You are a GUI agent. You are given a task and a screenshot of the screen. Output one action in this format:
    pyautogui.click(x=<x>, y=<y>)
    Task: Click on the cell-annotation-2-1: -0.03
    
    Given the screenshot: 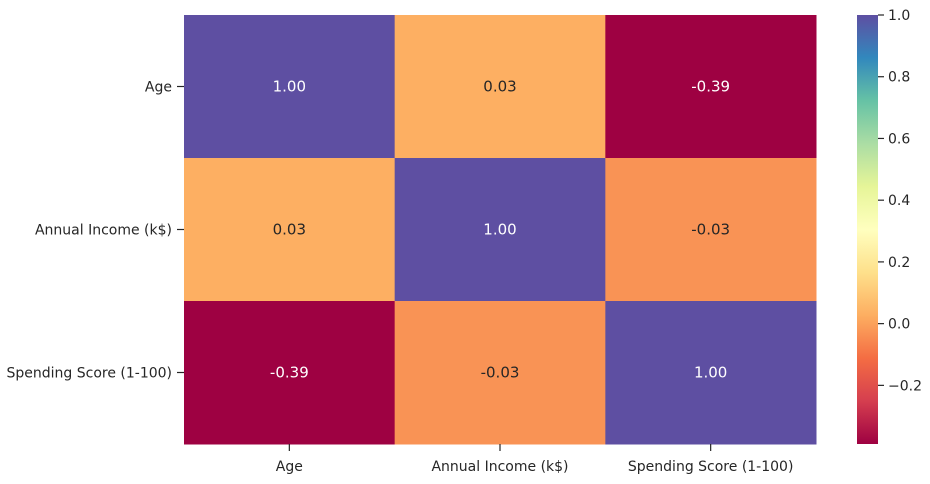 What is the action you would take?
    pyautogui.click(x=500, y=373)
    